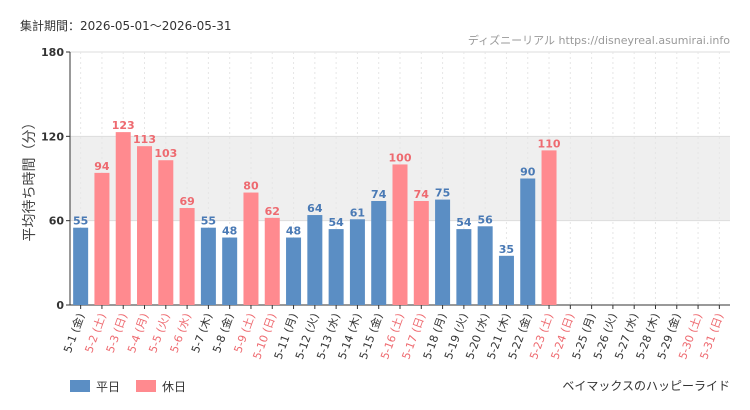  I want to click on data-label-6: 69, so click(186, 201).